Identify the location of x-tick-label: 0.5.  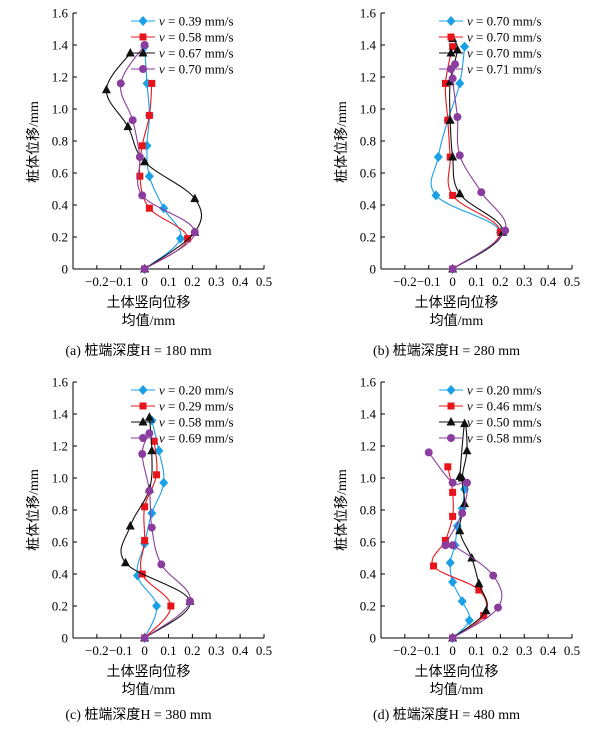
(264, 281).